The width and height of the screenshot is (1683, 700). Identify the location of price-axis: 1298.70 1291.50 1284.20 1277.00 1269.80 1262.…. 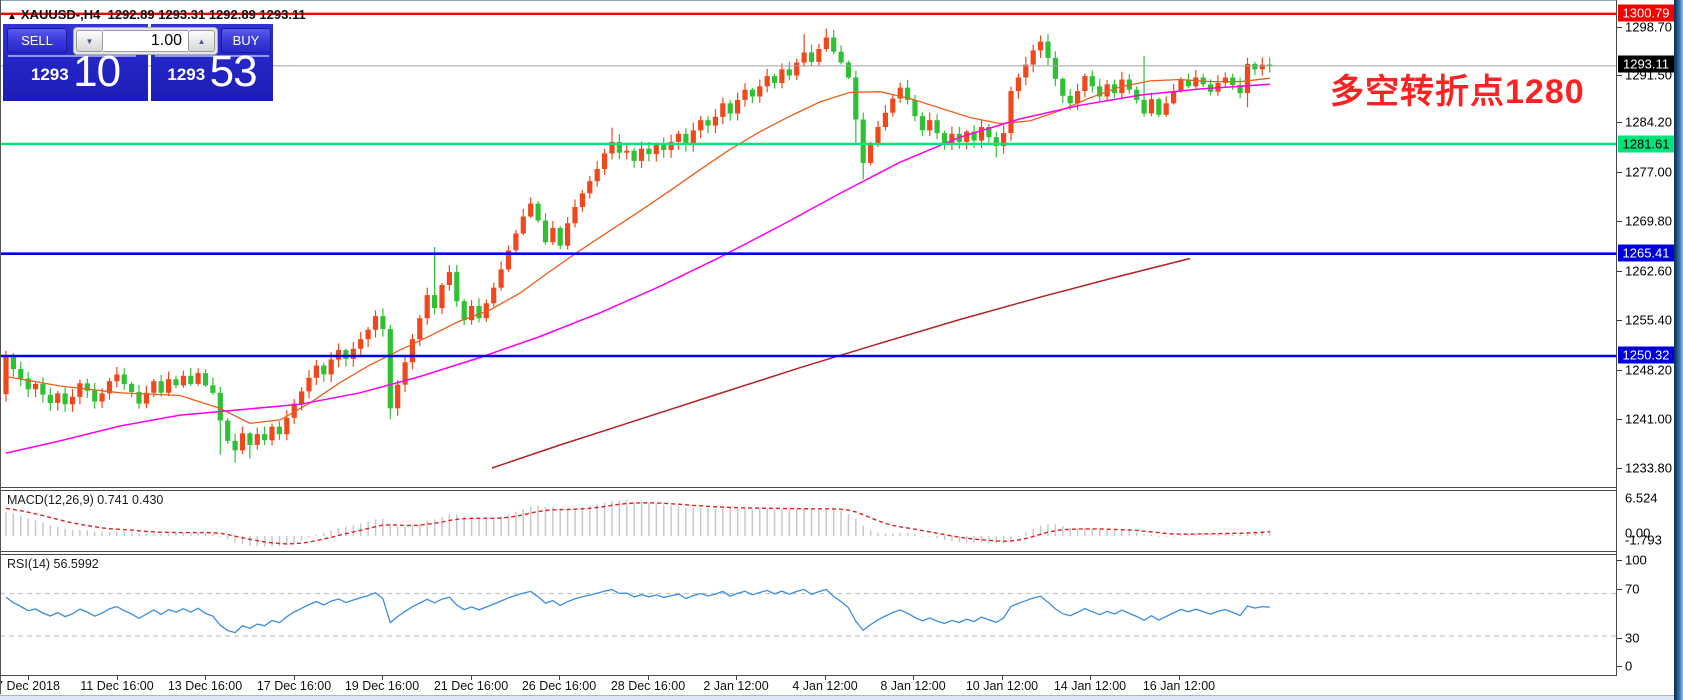
(1645, 338).